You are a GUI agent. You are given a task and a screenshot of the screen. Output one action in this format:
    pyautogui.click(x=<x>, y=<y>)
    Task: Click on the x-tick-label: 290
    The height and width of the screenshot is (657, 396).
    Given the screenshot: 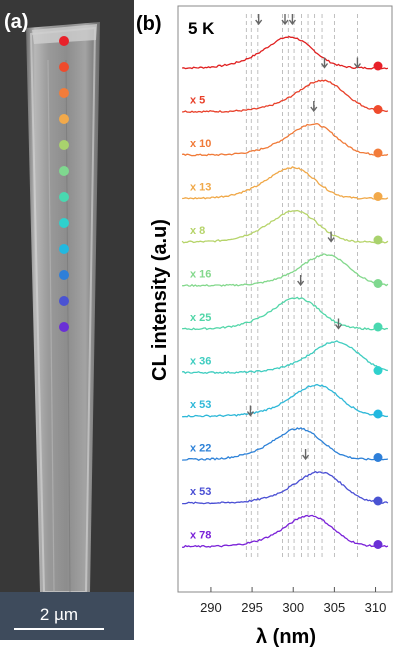 What is the action you would take?
    pyautogui.click(x=211, y=607)
    